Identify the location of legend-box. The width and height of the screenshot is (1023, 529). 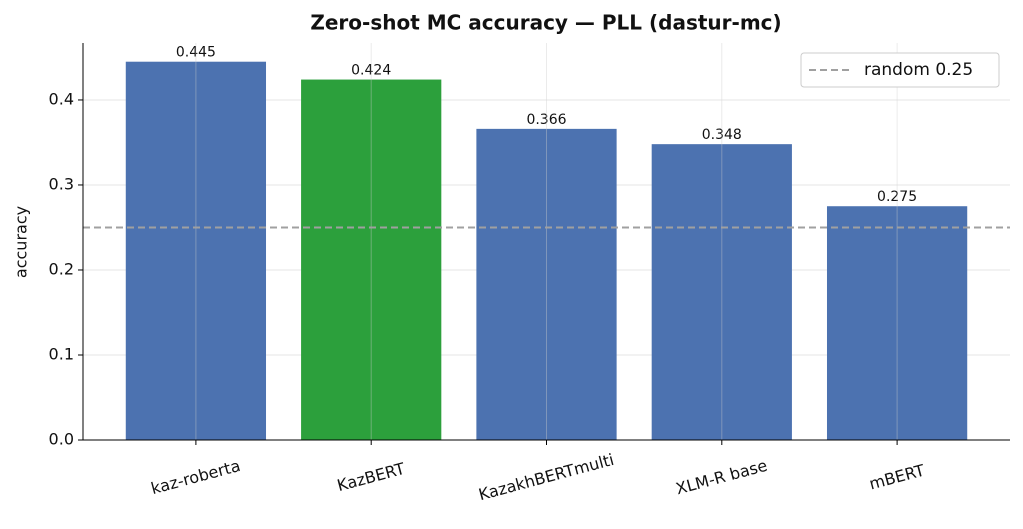
(900, 70).